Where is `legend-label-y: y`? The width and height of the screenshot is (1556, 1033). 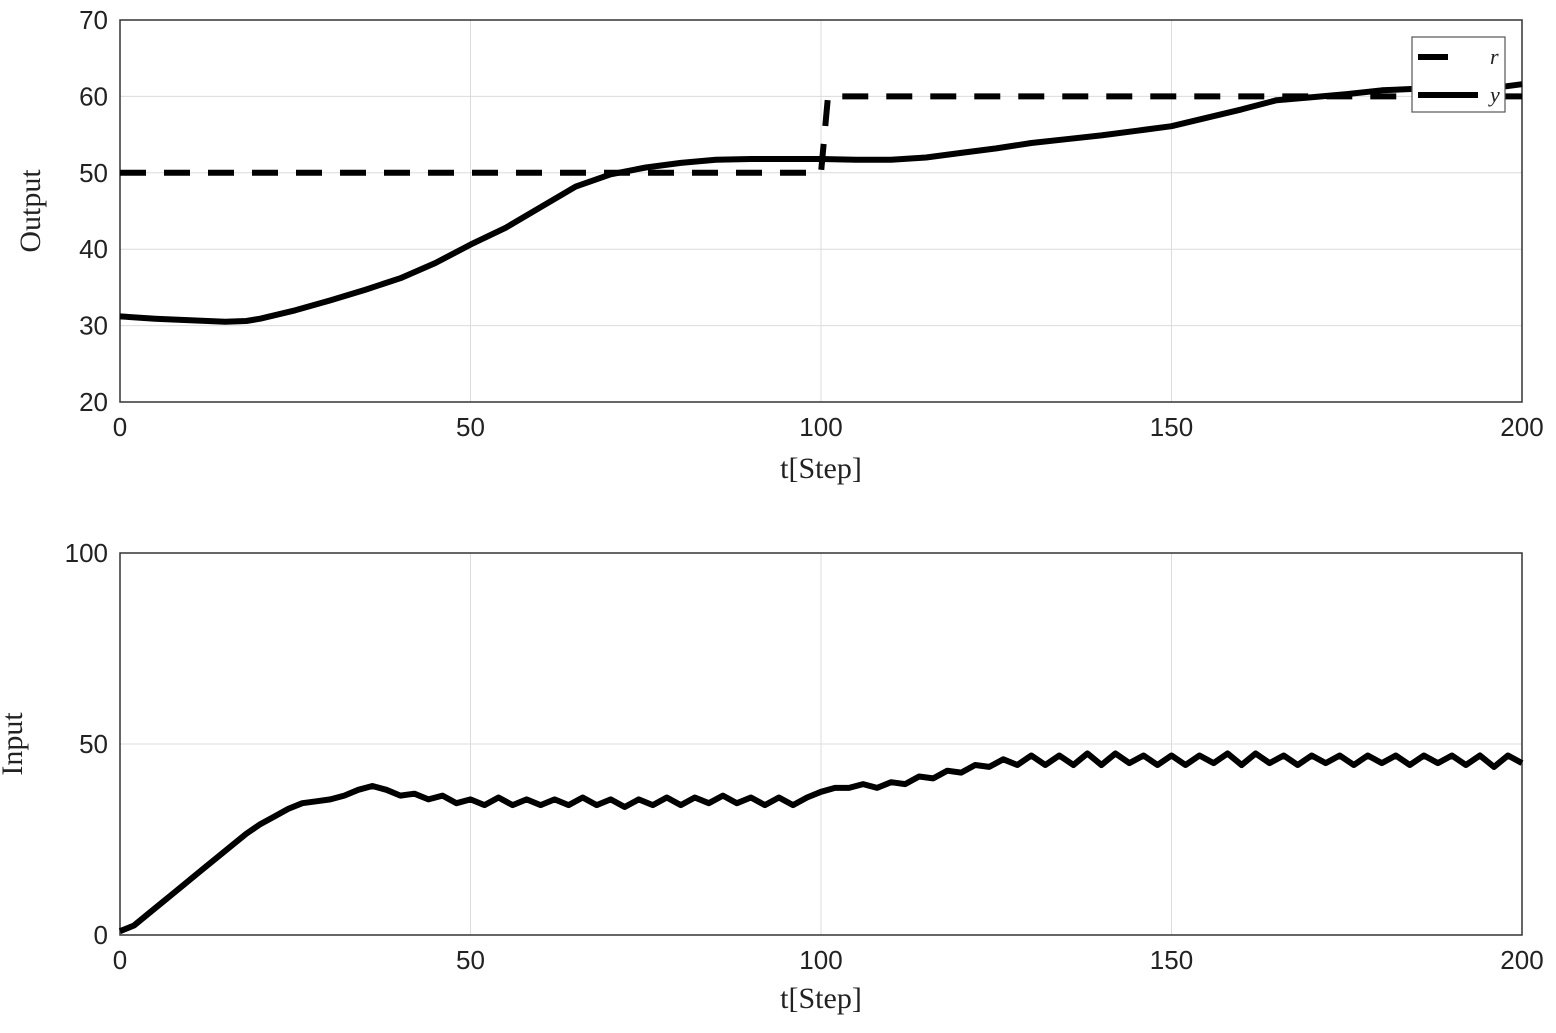
legend-label-y: y is located at coordinates (1494, 94).